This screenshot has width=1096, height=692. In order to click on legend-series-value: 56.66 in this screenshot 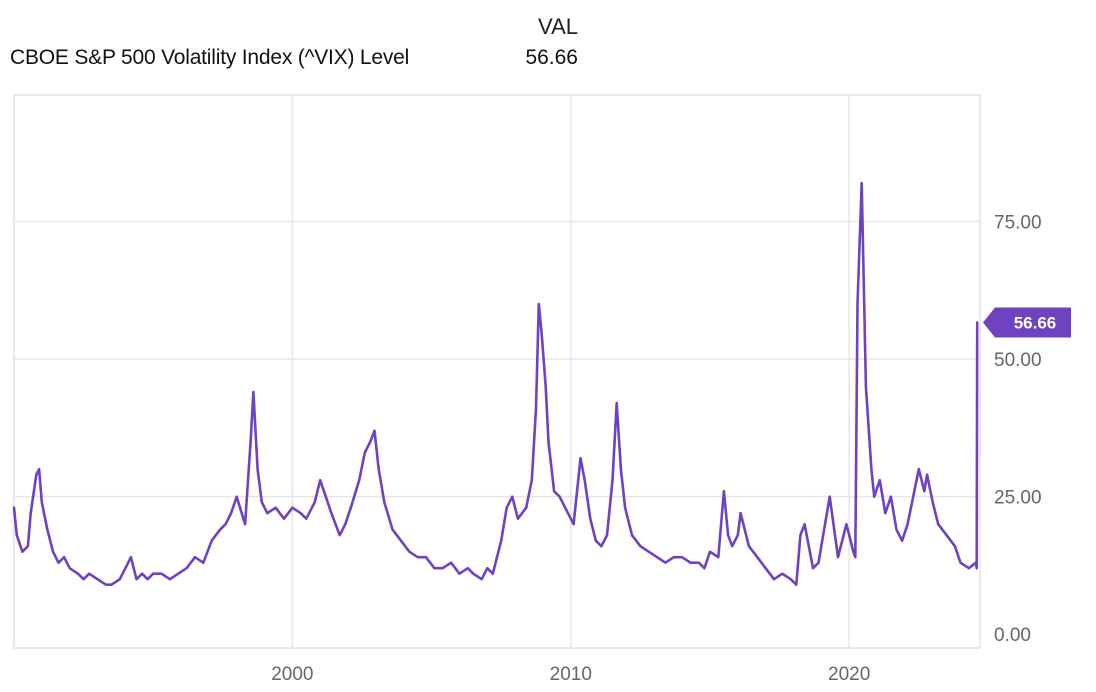, I will do `click(551, 57)`.